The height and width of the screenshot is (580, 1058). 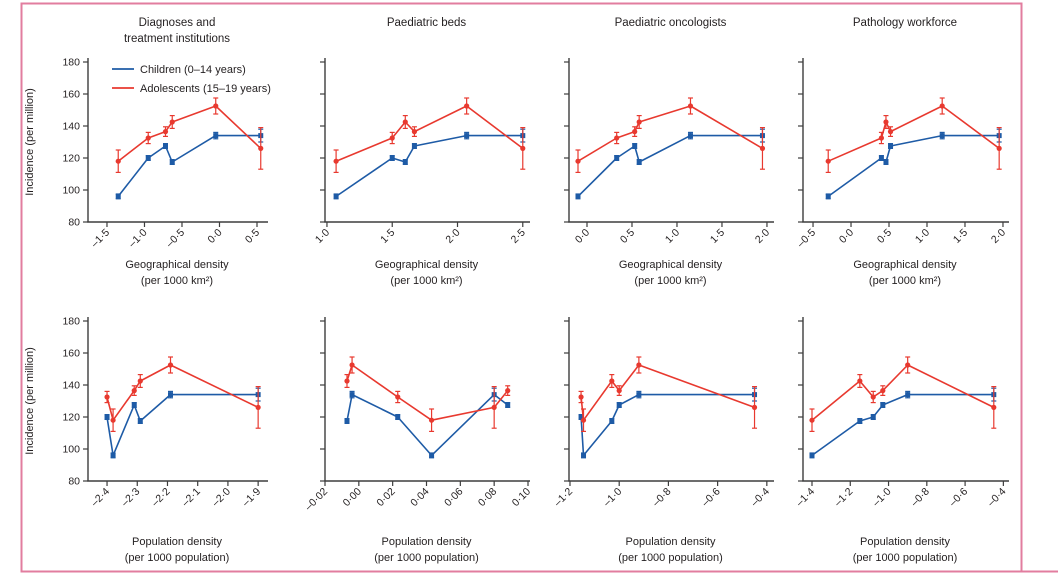 What do you see at coordinates (710, 497) in the screenshot?
I see `x-tick-label: –0·6` at bounding box center [710, 497].